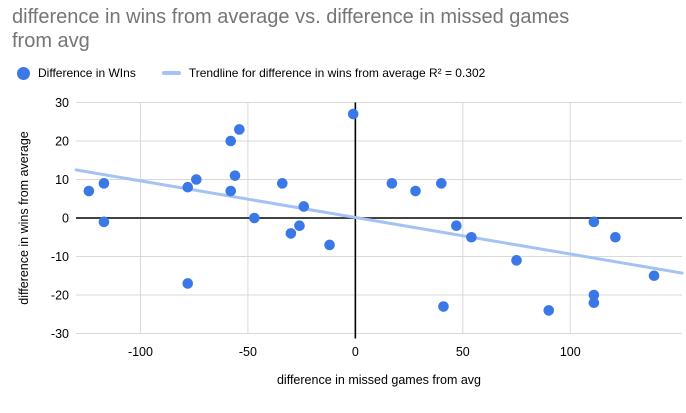 Image resolution: width=686 pixels, height=413 pixels. What do you see at coordinates (355, 352) in the screenshot?
I see `x-tick-label: 0` at bounding box center [355, 352].